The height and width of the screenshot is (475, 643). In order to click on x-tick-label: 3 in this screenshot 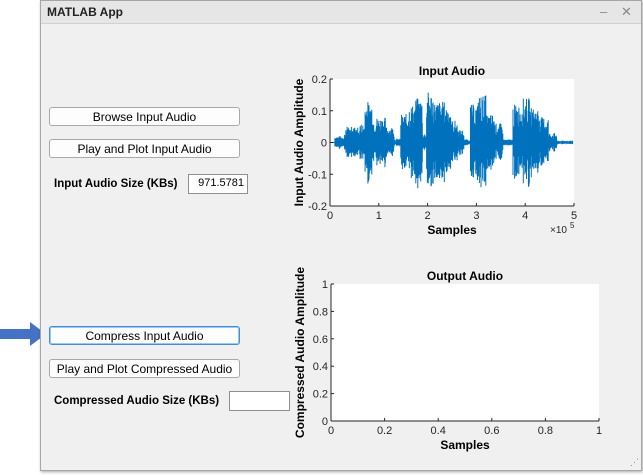, I will do `click(476, 216)`.